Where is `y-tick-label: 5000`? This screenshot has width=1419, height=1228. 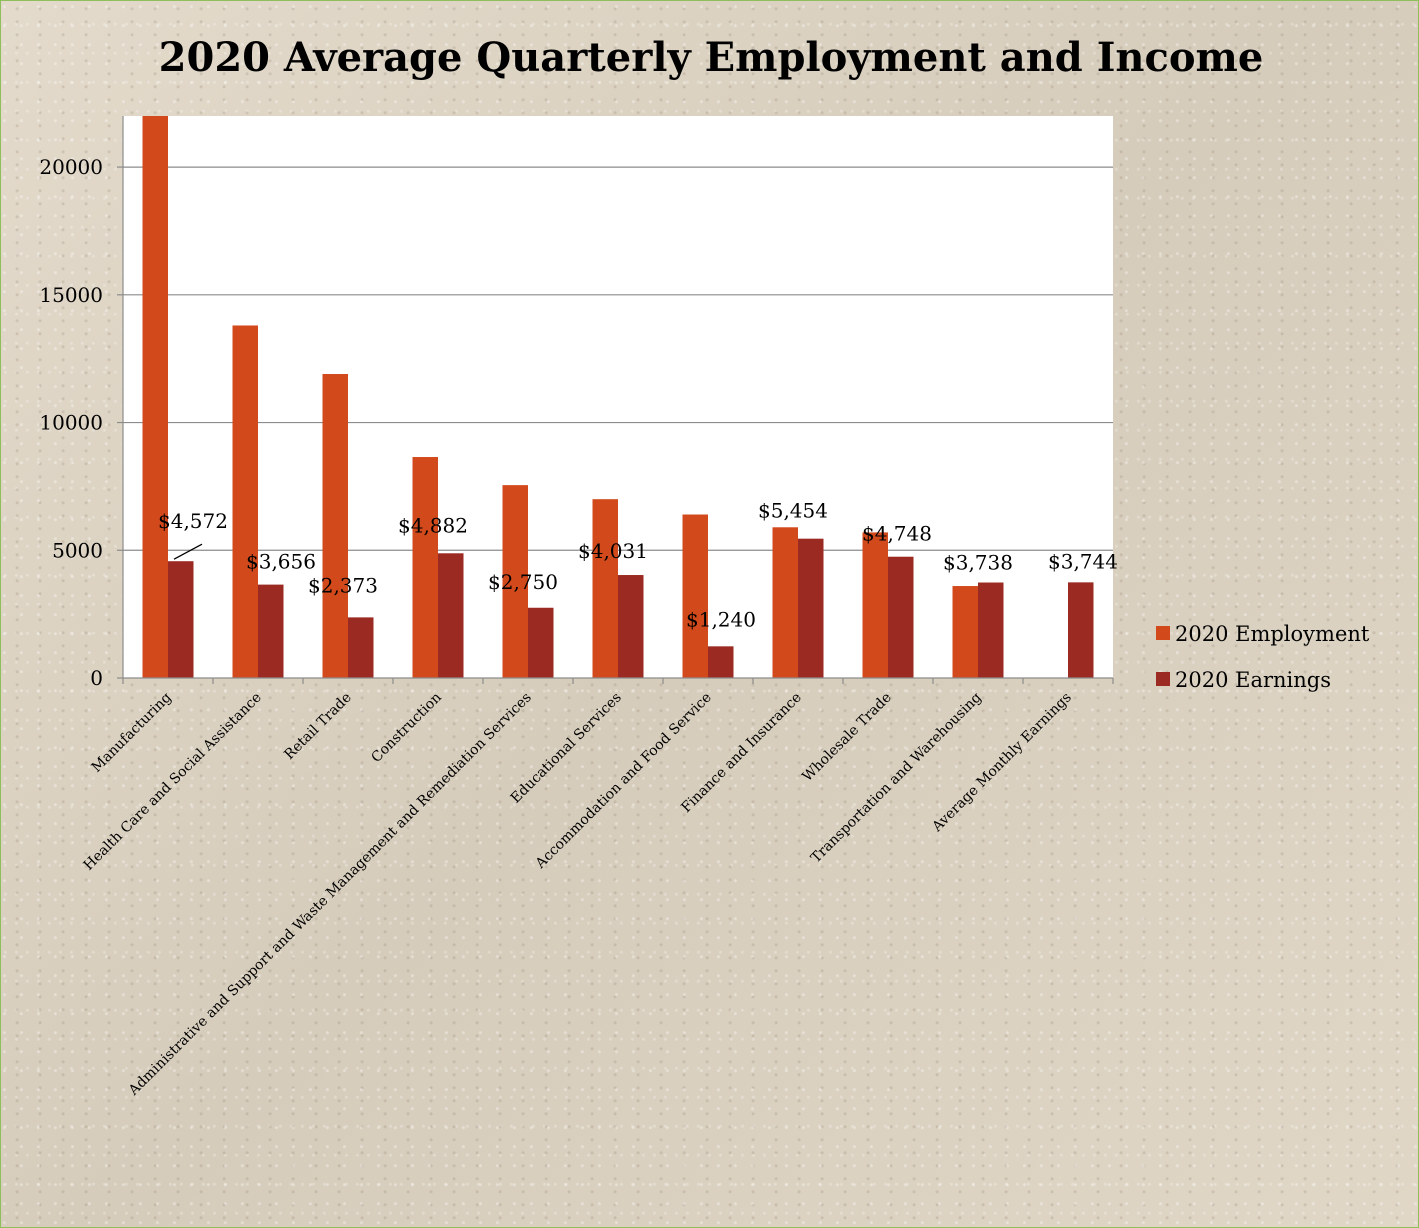
y-tick-label: 5000 is located at coordinates (77, 550).